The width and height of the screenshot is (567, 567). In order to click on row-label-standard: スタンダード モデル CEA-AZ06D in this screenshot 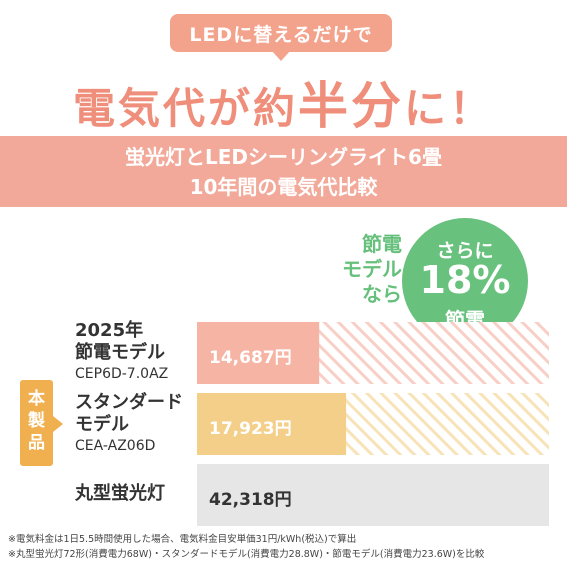, I will do `click(129, 424)`.